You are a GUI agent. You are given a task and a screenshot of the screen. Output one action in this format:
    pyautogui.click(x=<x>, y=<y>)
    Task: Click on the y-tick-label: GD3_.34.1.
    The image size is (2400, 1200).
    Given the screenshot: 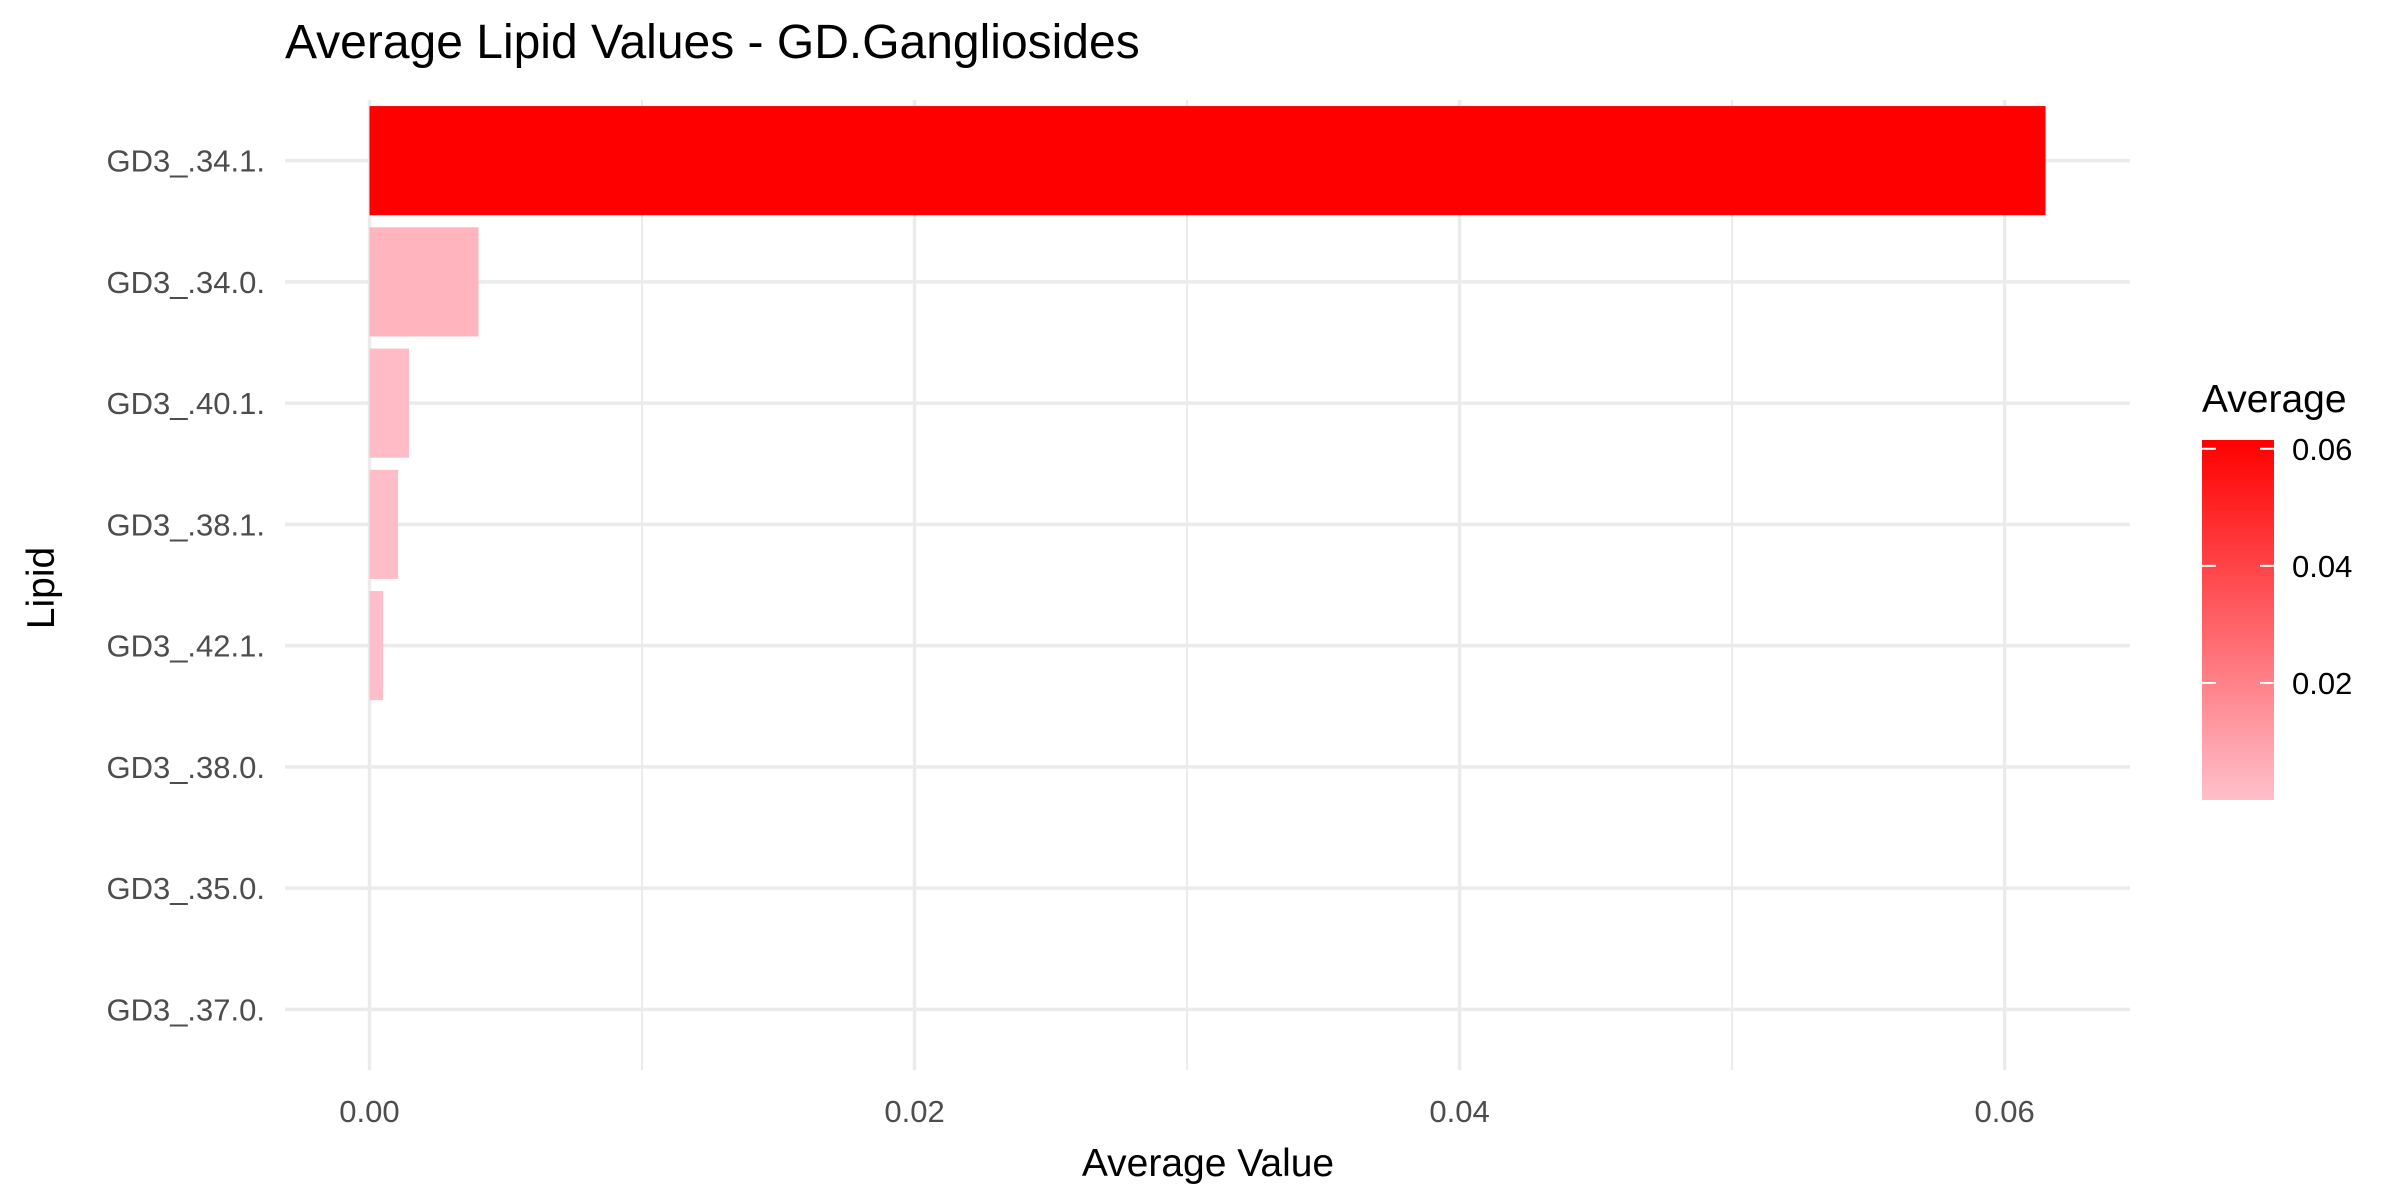 What is the action you would take?
    pyautogui.click(x=185, y=161)
    